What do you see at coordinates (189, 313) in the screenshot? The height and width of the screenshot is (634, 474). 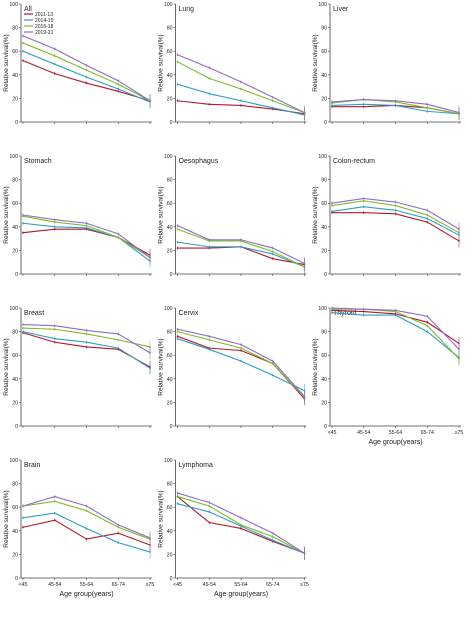 I see `panel-title: Cervix` at bounding box center [189, 313].